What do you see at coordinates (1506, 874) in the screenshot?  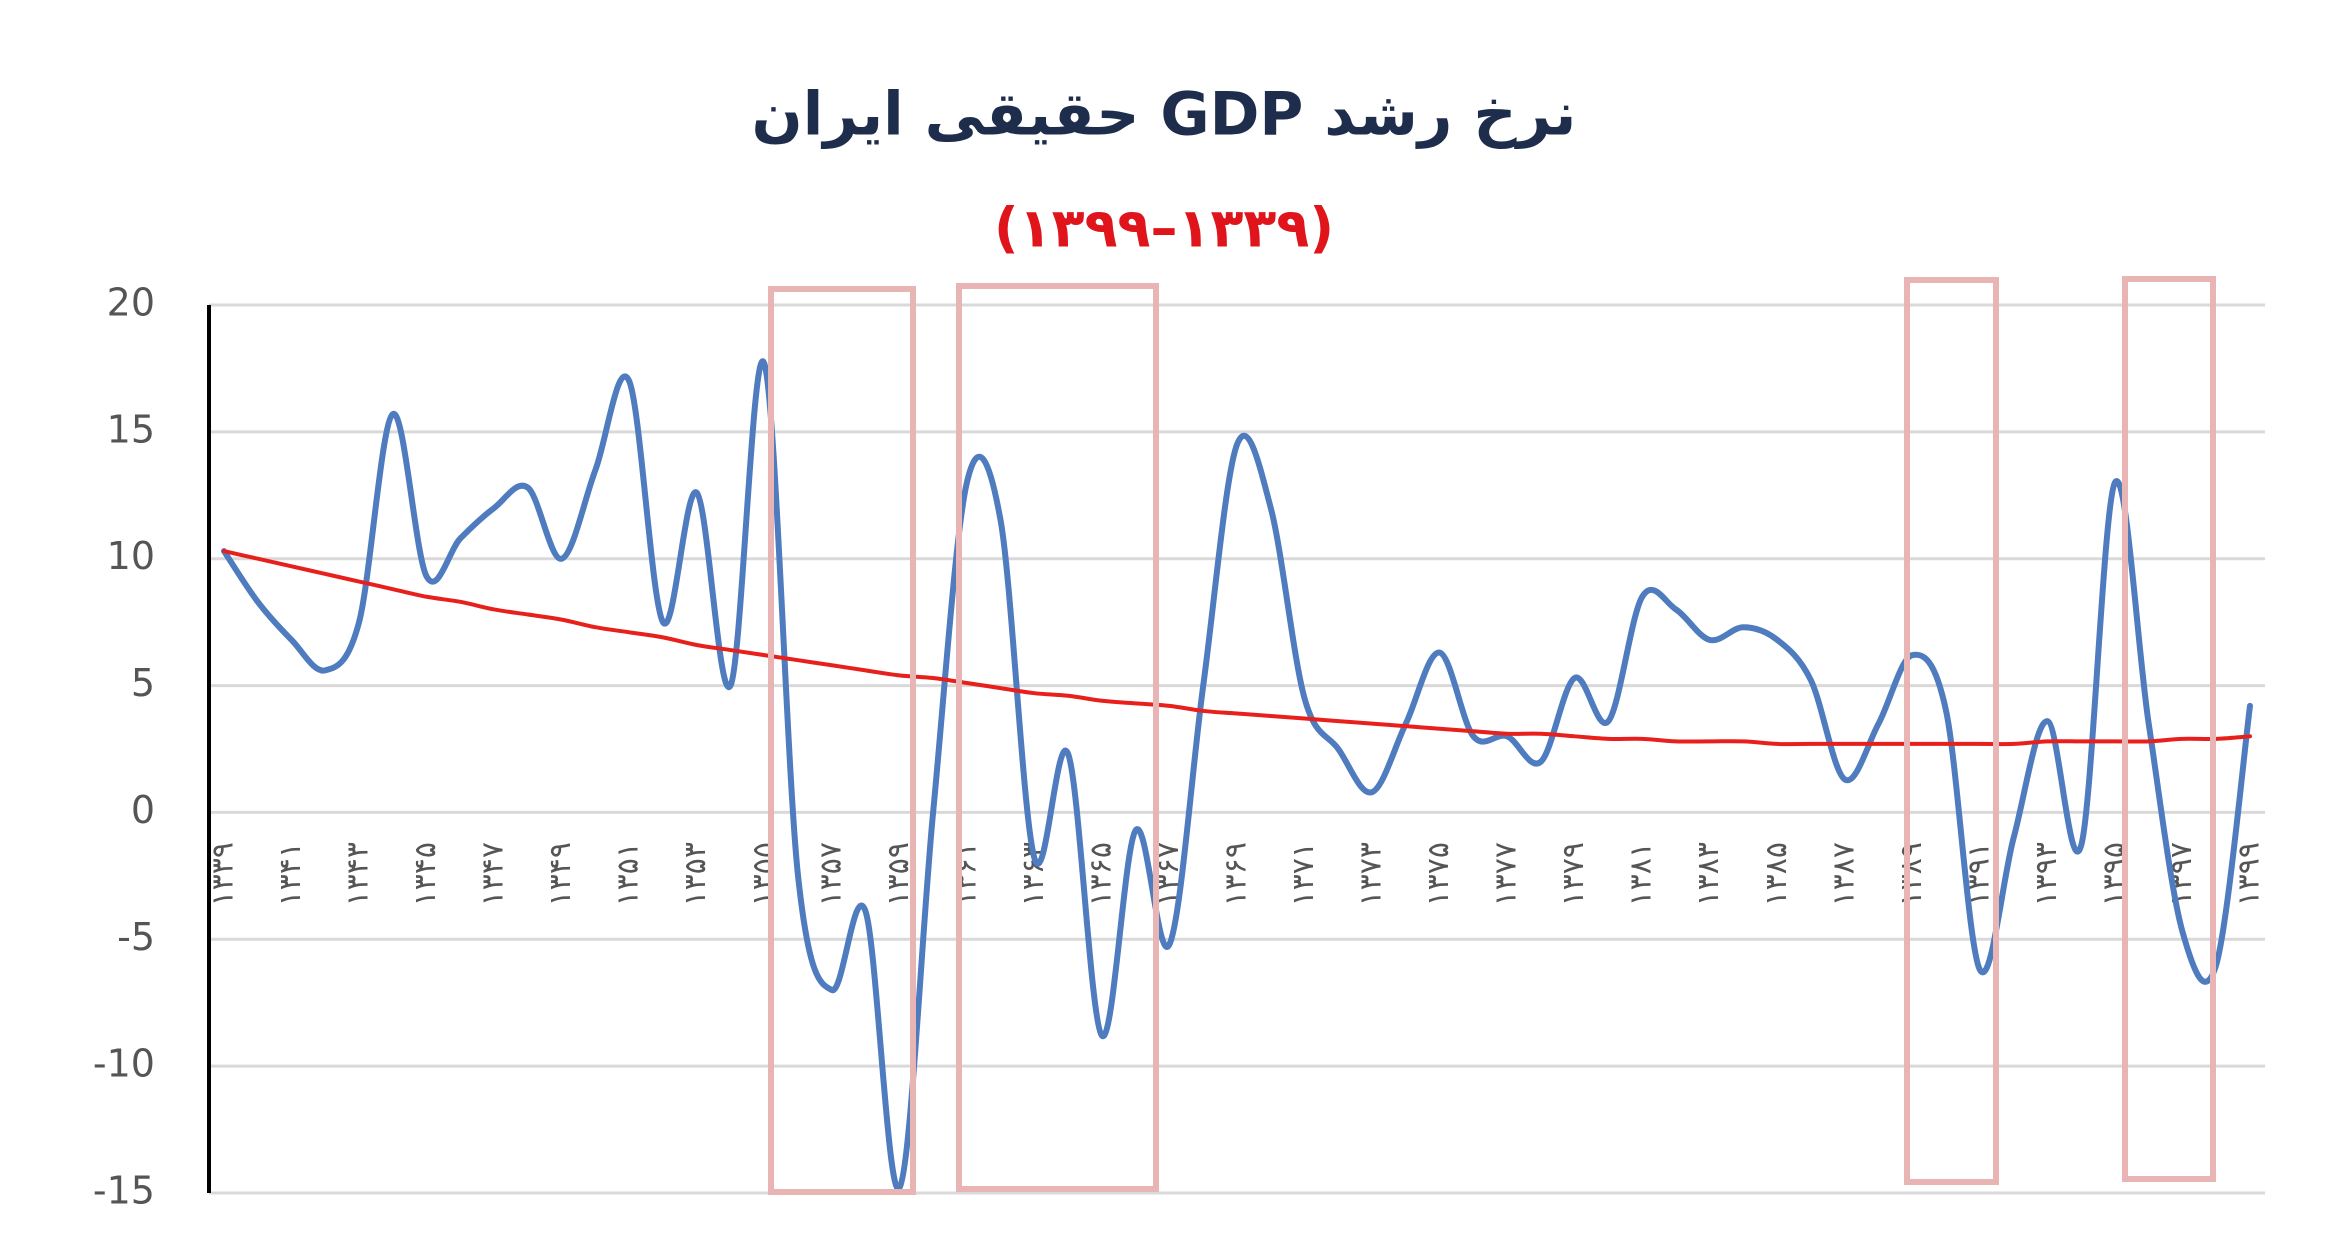 I see `x-tick-label: ۱۳۷۷` at bounding box center [1506, 874].